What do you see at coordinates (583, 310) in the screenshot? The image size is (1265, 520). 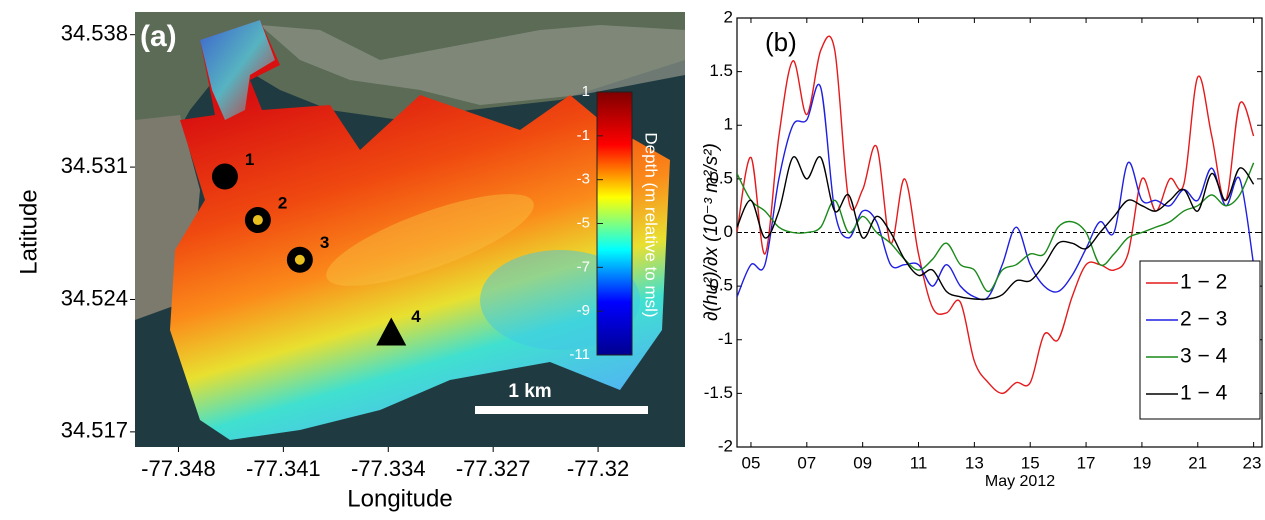 I see `colorbar-tick-label: -9` at bounding box center [583, 310].